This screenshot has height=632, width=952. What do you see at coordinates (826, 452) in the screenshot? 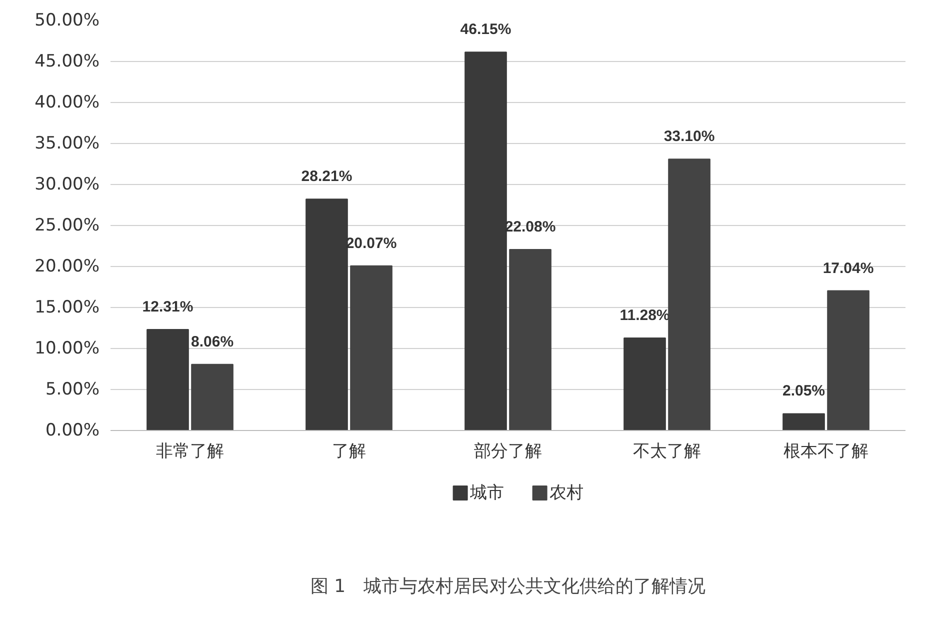
I see `x-tick-label: 根本不了解` at bounding box center [826, 452].